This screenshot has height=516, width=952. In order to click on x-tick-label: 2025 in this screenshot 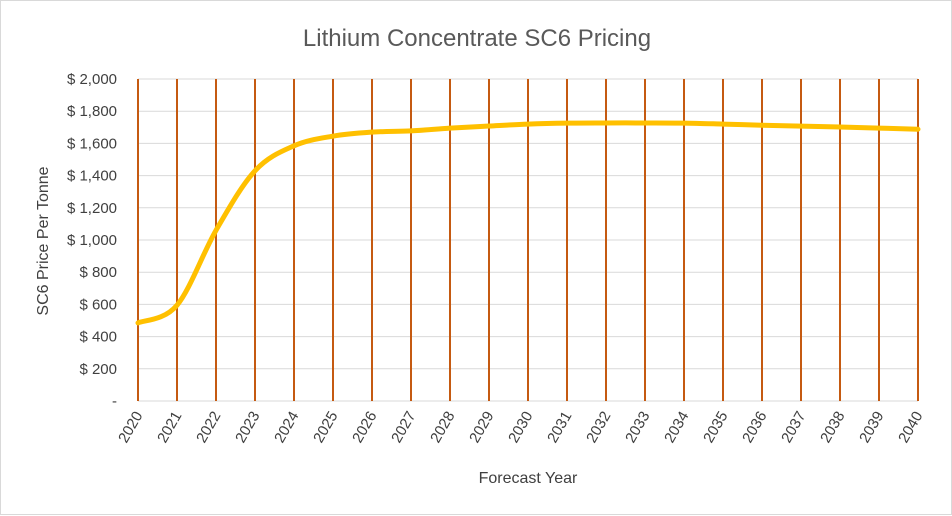, I will do `click(325, 427)`.